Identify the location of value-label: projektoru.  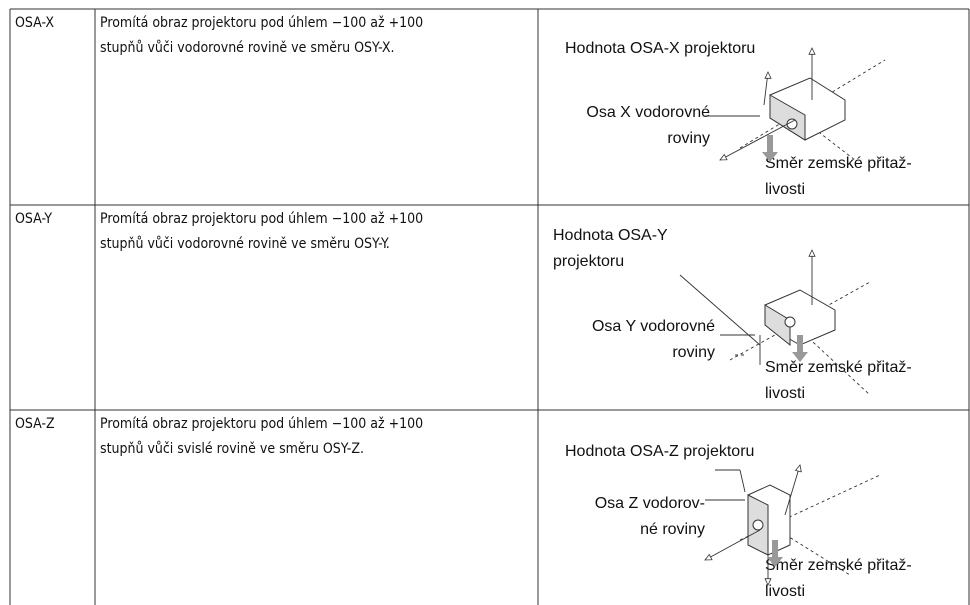
(588, 261).